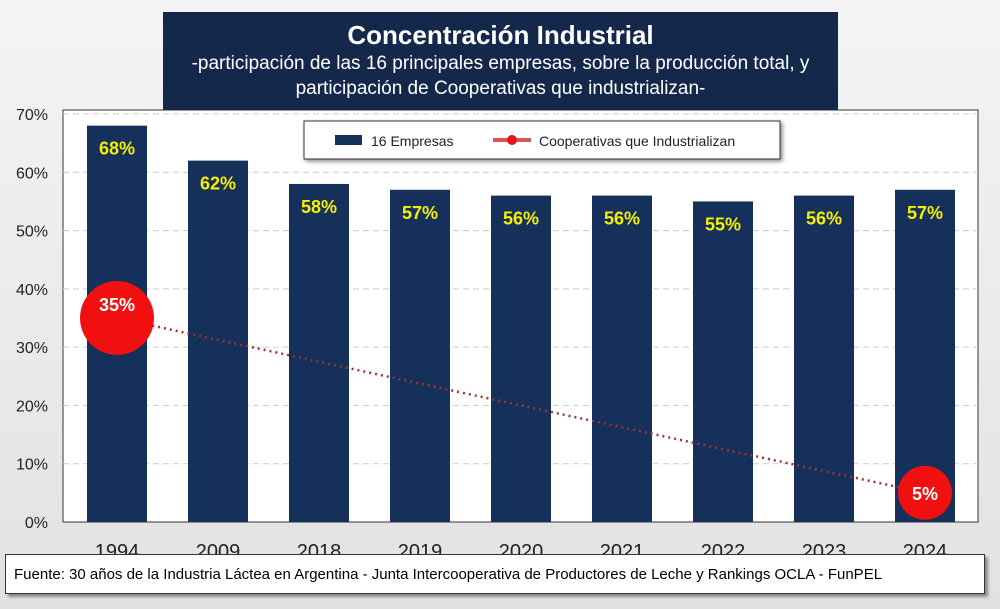 The height and width of the screenshot is (609, 1000). Describe the element at coordinates (32, 232) in the screenshot. I see `y-tick-label: 50%` at that location.